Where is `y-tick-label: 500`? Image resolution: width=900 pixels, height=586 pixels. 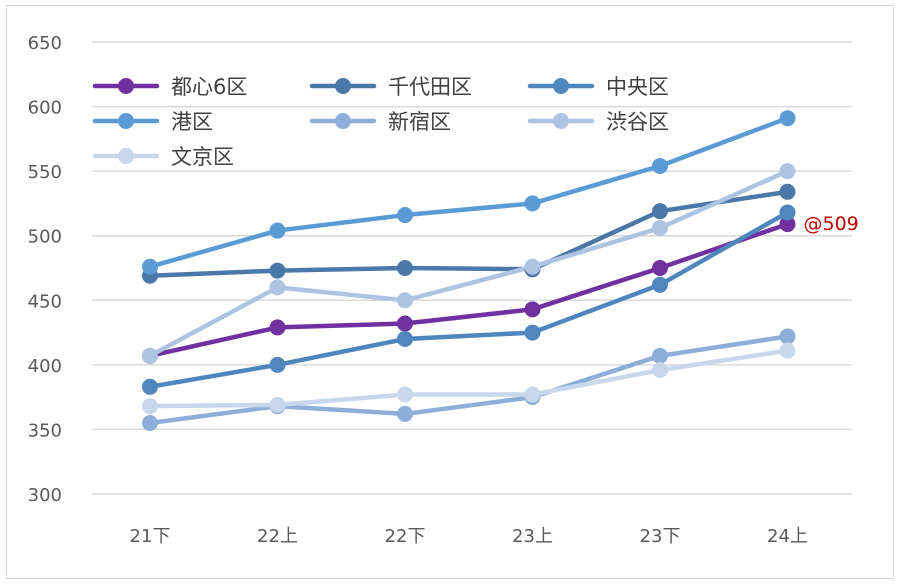
y-tick-label: 500 is located at coordinates (45, 237).